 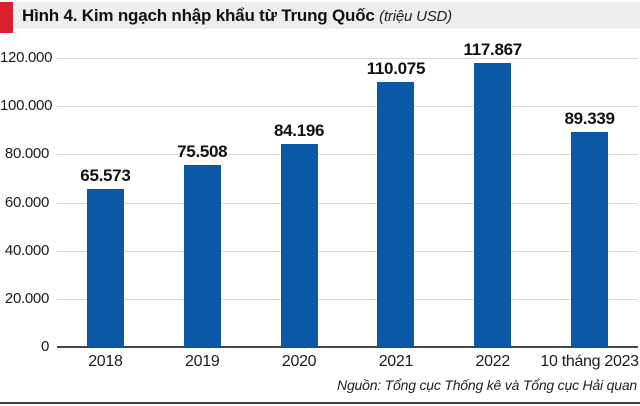 What do you see at coordinates (44, 346) in the screenshot?
I see `y-tick-label: 0` at bounding box center [44, 346].